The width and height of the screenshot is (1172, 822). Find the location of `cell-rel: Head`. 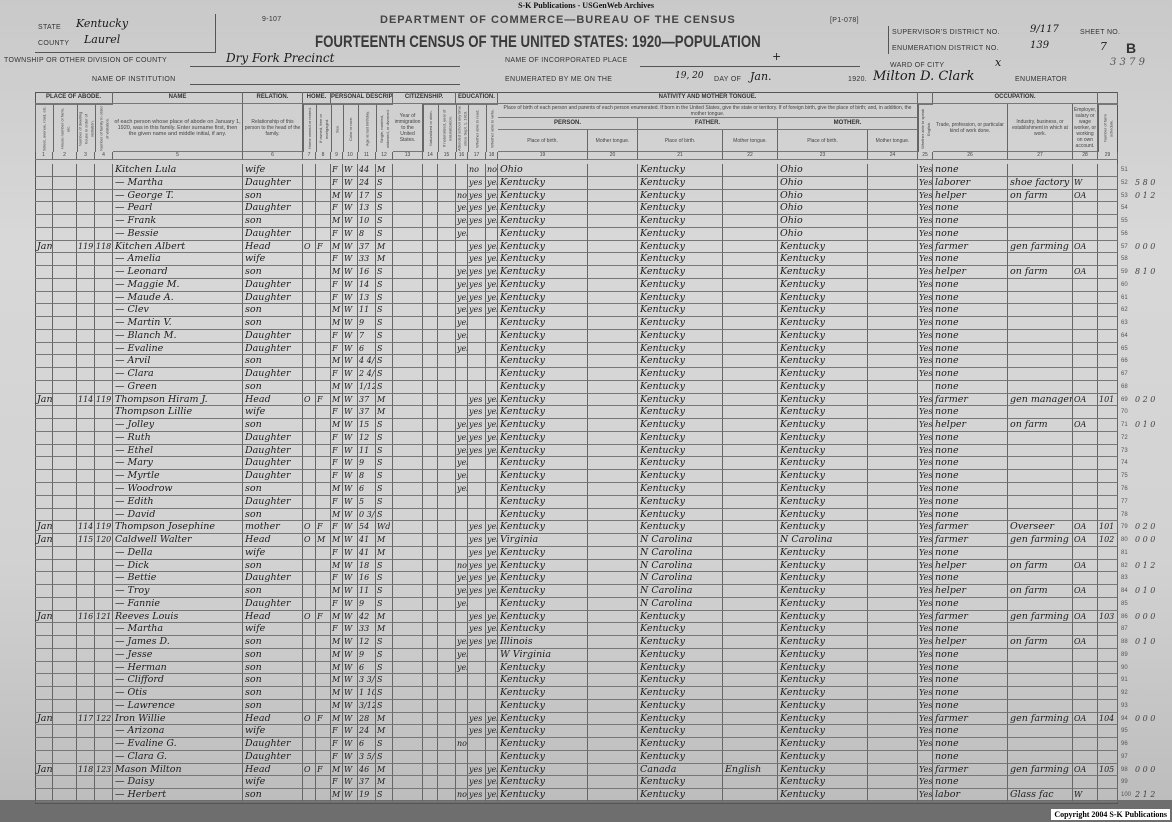

cell-rel: Head is located at coordinates (273, 540).